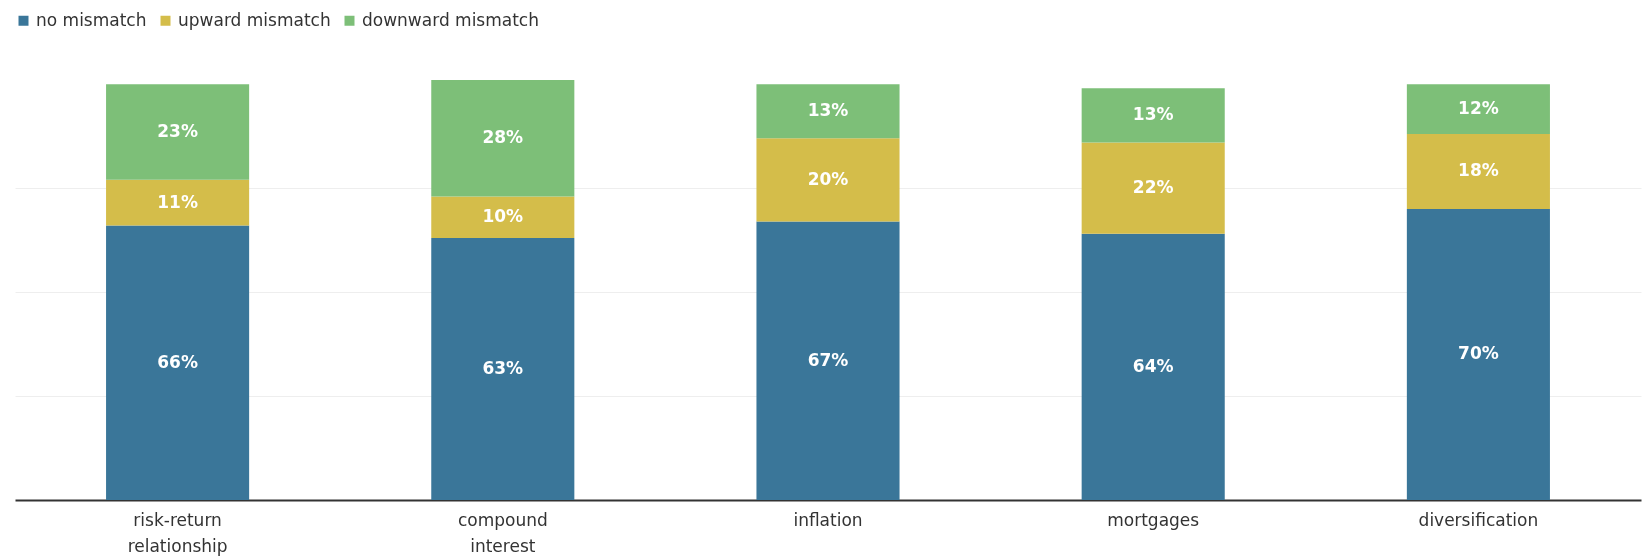  Describe the element at coordinates (91, 19) in the screenshot. I see `legend-label: no mismatch` at that location.